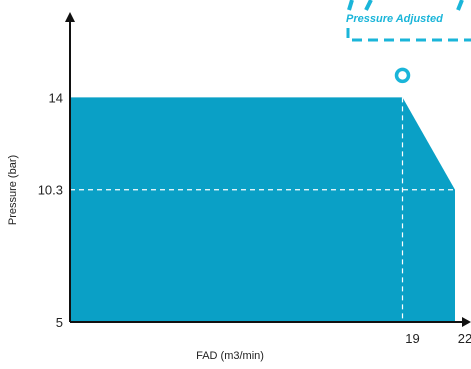 This screenshot has height=369, width=471. I want to click on adjust-marker-icon, so click(402, 75).